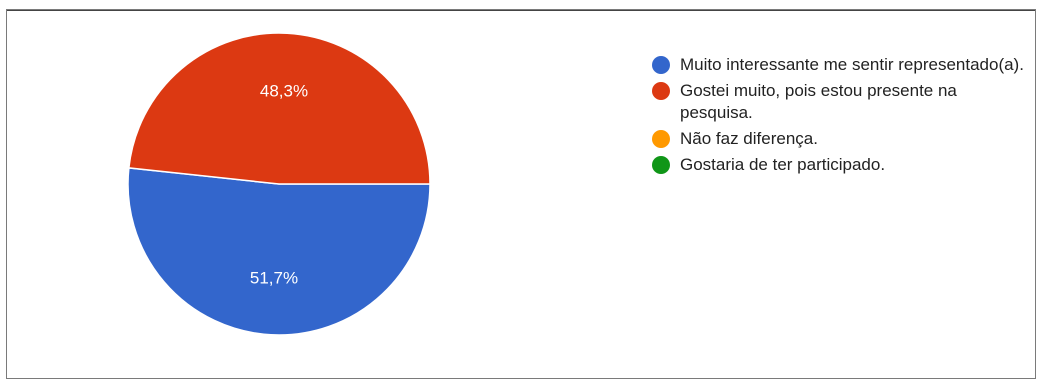 This screenshot has height=380, width=1042. What do you see at coordinates (284, 91) in the screenshot?
I see `slice-label-1: 48,3%` at bounding box center [284, 91].